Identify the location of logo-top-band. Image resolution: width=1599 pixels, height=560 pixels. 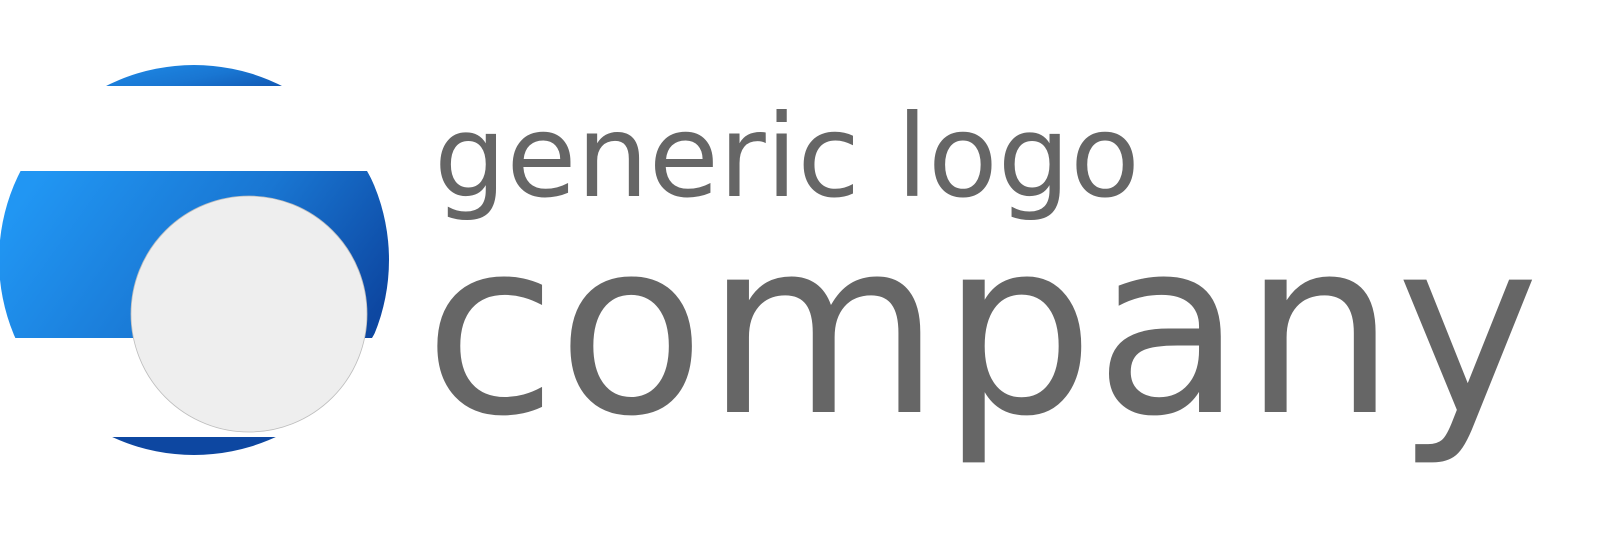
(194, 75).